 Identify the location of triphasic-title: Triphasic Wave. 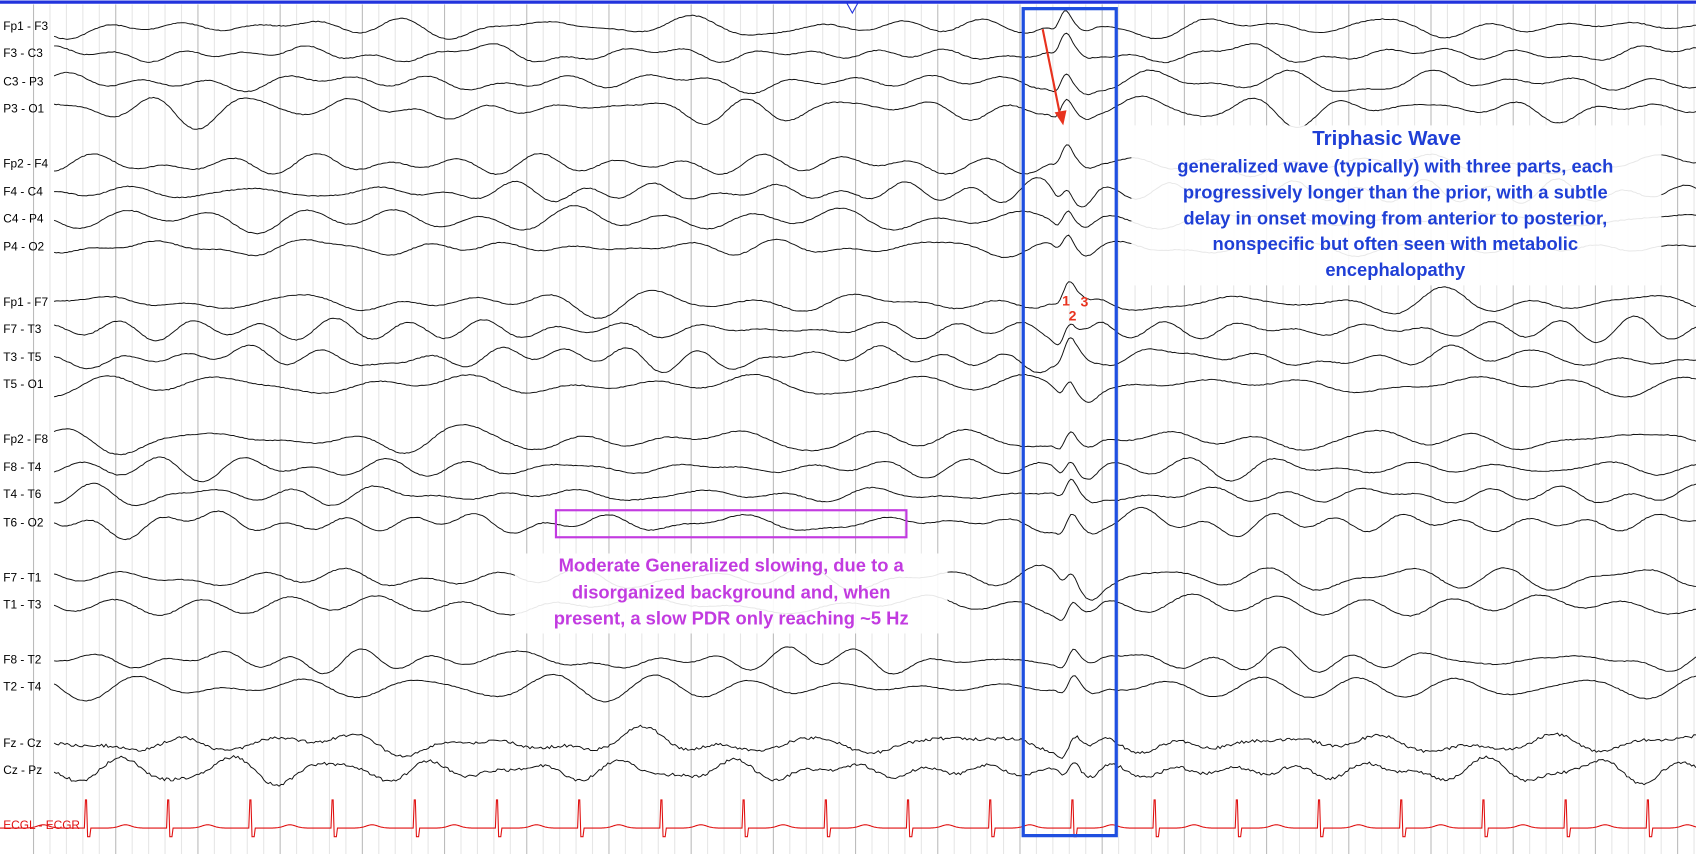
(1386, 138).